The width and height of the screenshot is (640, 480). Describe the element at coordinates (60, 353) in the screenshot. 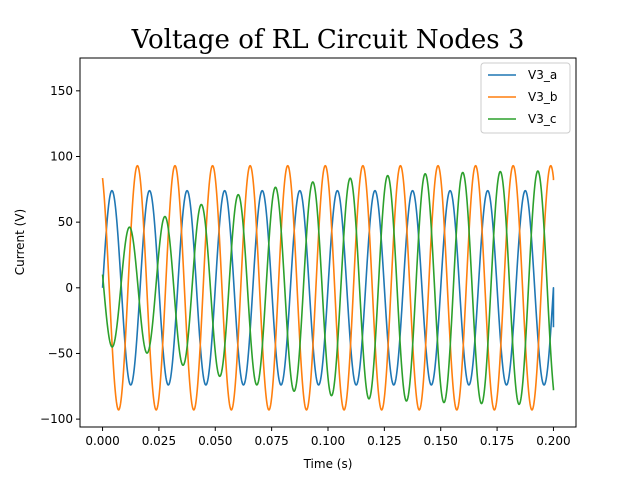

I see `y-tick-label: −50` at that location.